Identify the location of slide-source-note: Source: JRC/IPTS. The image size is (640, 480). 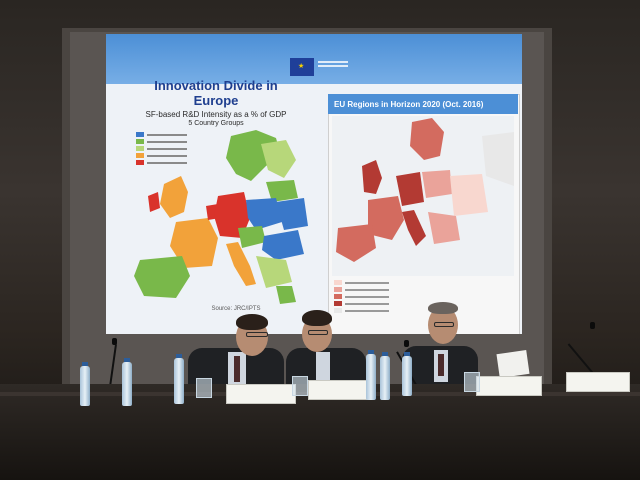
(236, 309).